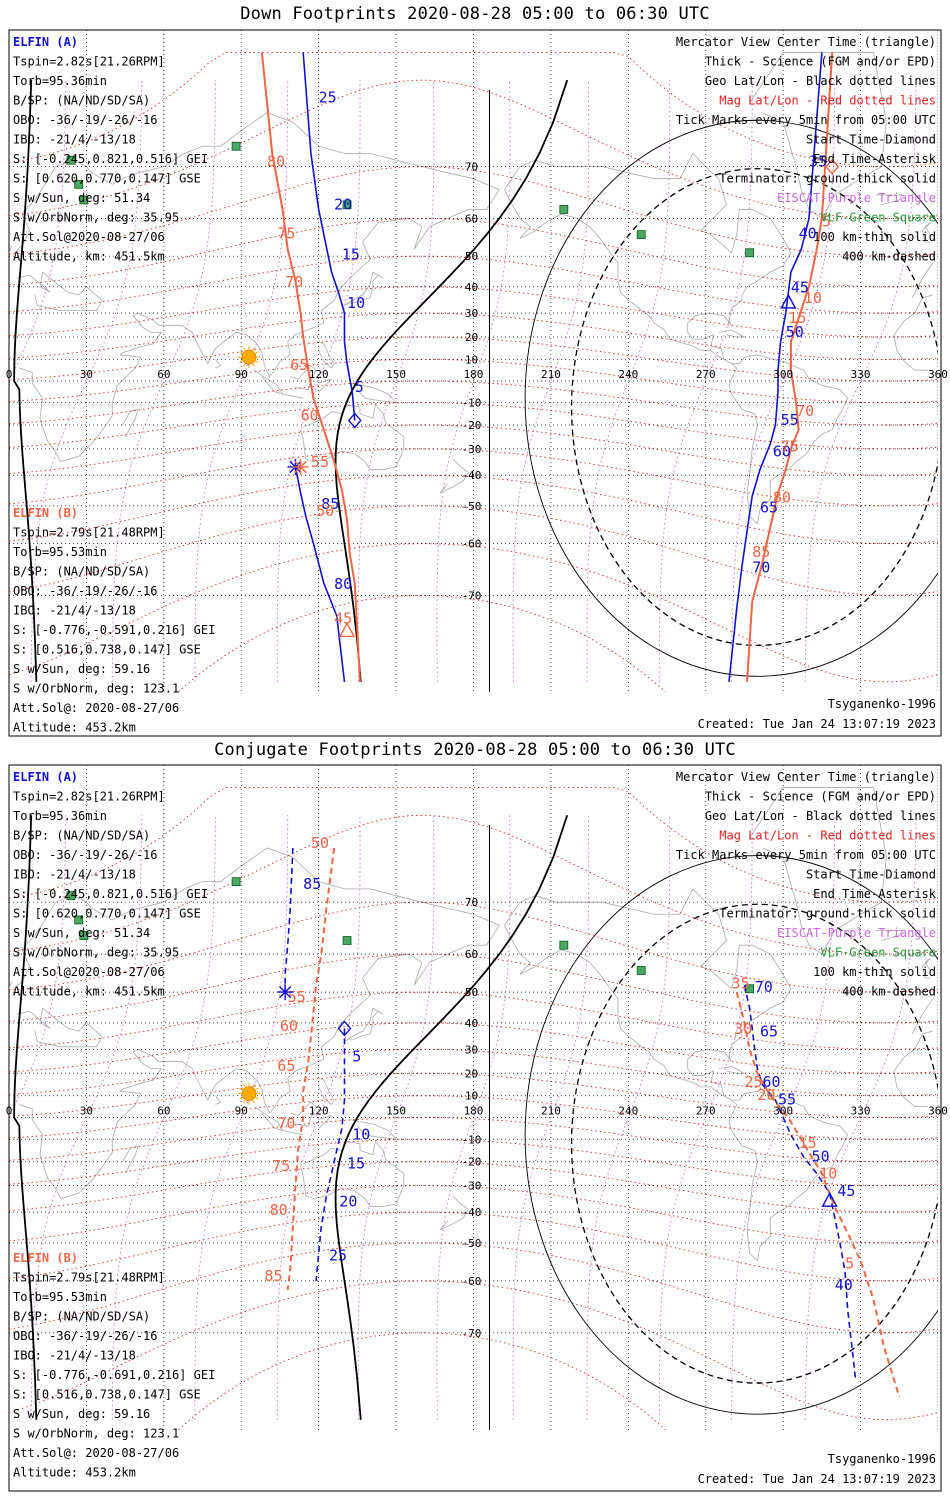  Describe the element at coordinates (74, 1356) in the screenshot. I see `elfin-b-info-line: IBO: -21/4/-13/18` at that location.